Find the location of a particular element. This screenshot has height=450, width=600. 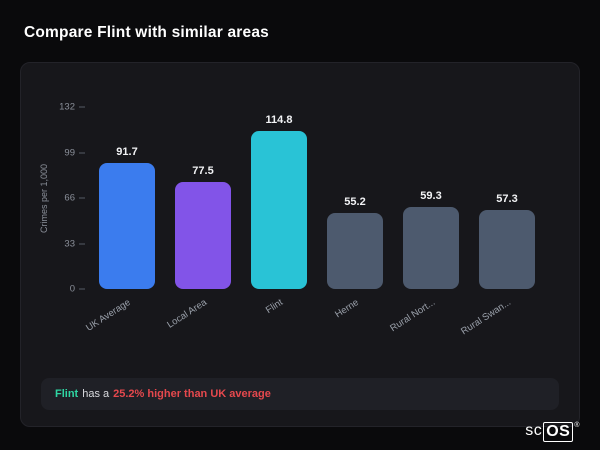

y-axis-label: Crimes per 1,000 is located at coordinates (44, 198).